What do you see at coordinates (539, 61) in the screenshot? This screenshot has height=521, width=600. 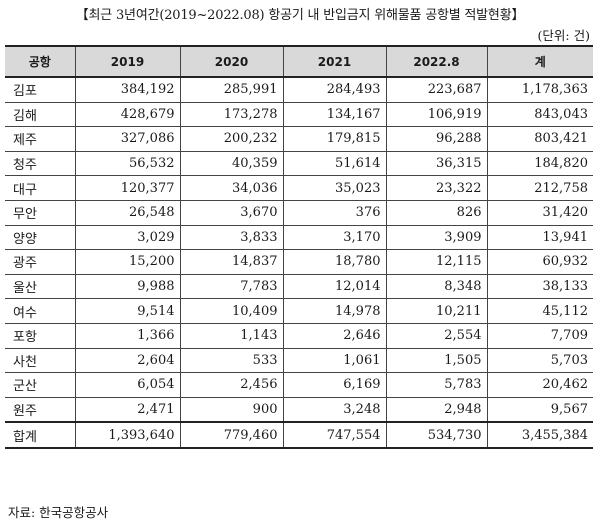 I see `column-header-total: 계` at bounding box center [539, 61].